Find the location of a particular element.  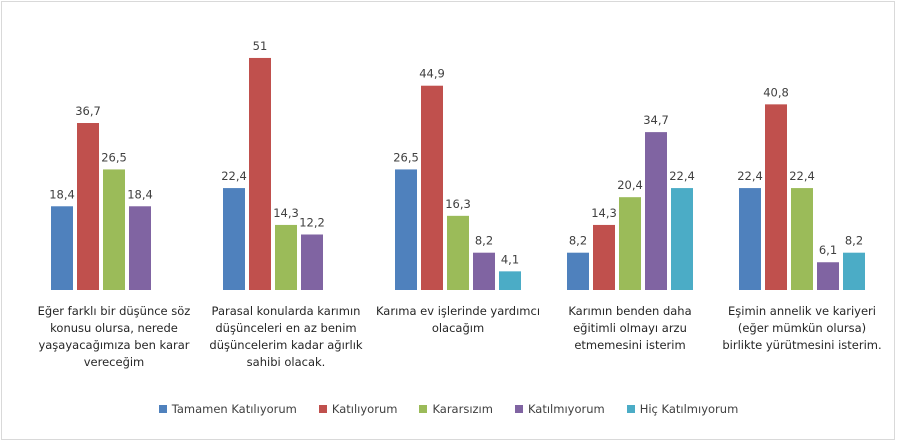

legend-item: Tamamen Katılıyorum is located at coordinates (227, 409).